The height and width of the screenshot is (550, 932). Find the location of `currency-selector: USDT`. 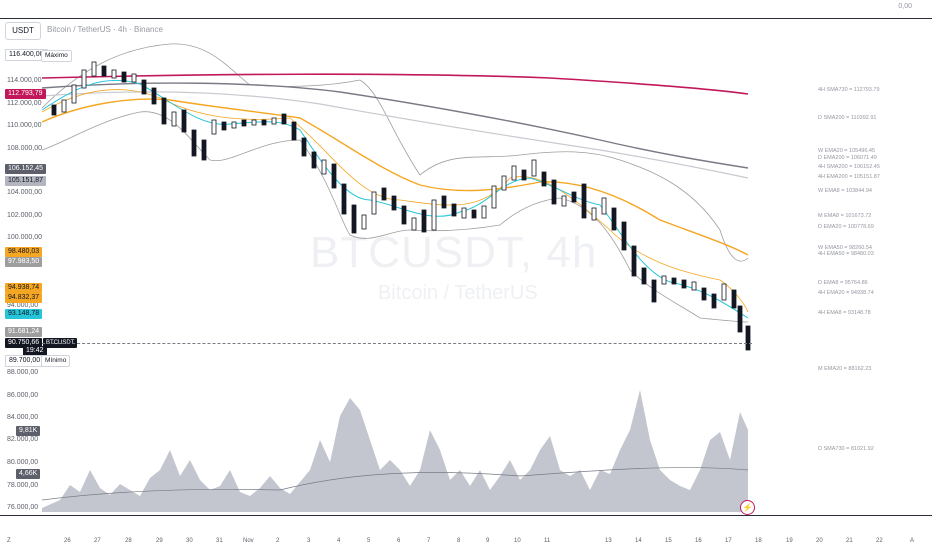

currency-selector: USDT is located at coordinates (23, 31).